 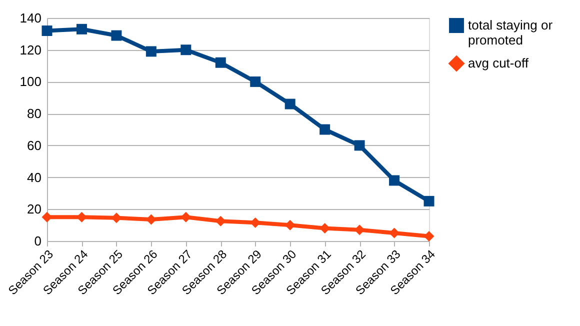 What do you see at coordinates (31, 82) in the screenshot?
I see `y-tick-label: 100` at bounding box center [31, 82].